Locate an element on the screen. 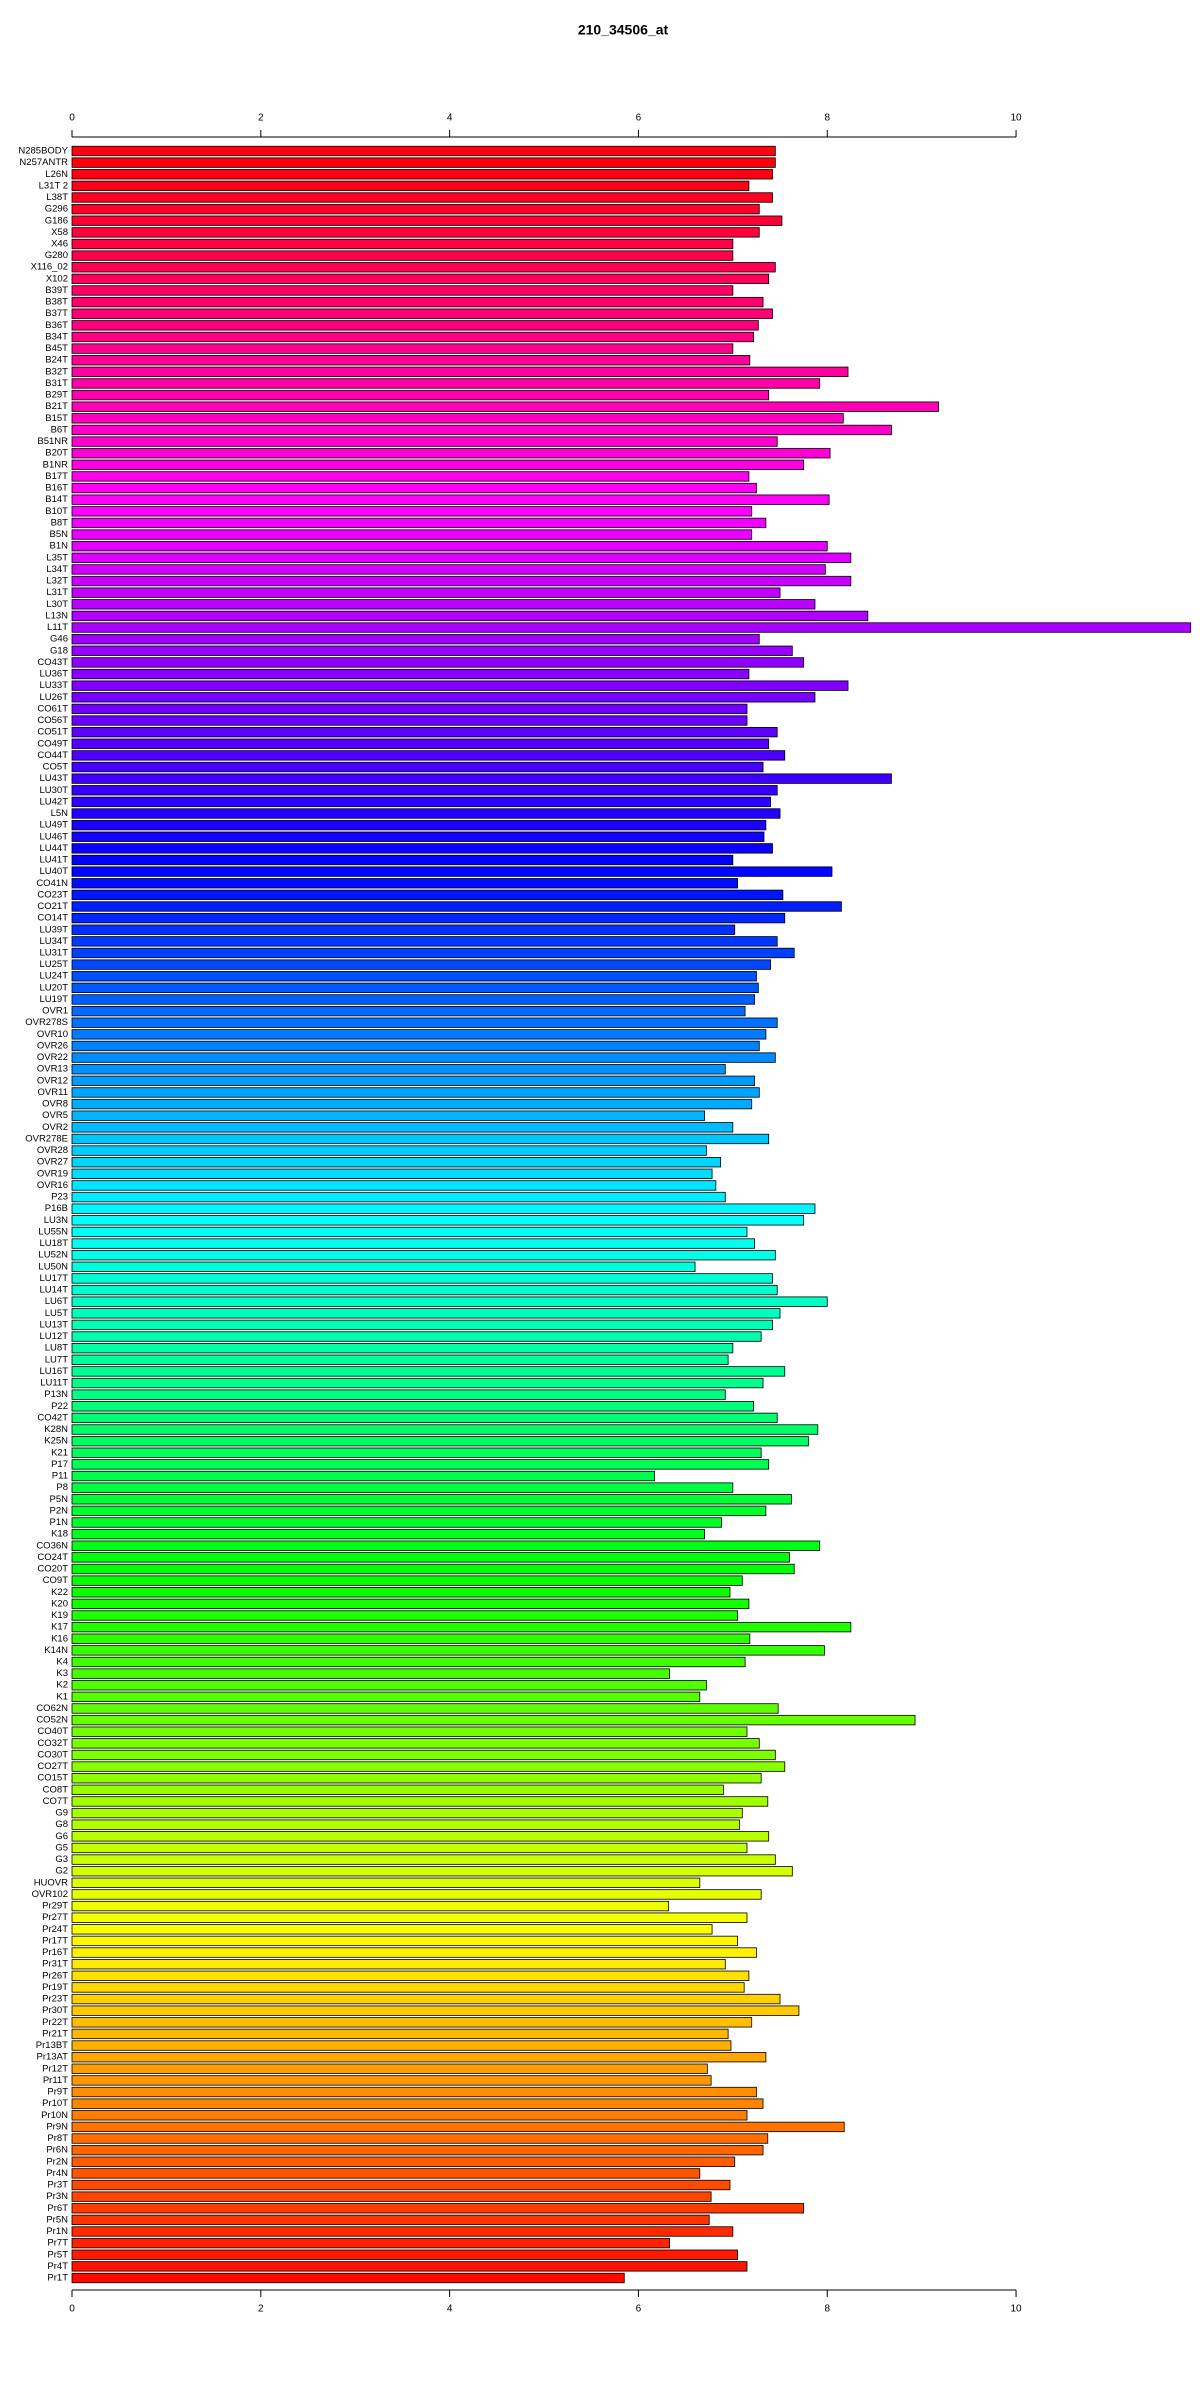  y-tick-label: P1N is located at coordinates (59, 1522).